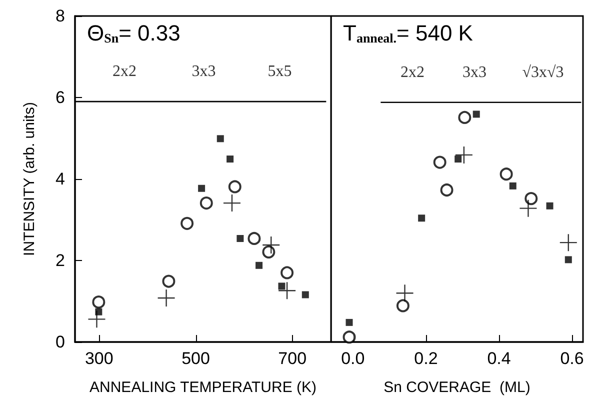 This screenshot has height=405, width=595. Describe the element at coordinates (29, 179) in the screenshot. I see `y-axis-title: INTENSITY (arb. units)` at that location.